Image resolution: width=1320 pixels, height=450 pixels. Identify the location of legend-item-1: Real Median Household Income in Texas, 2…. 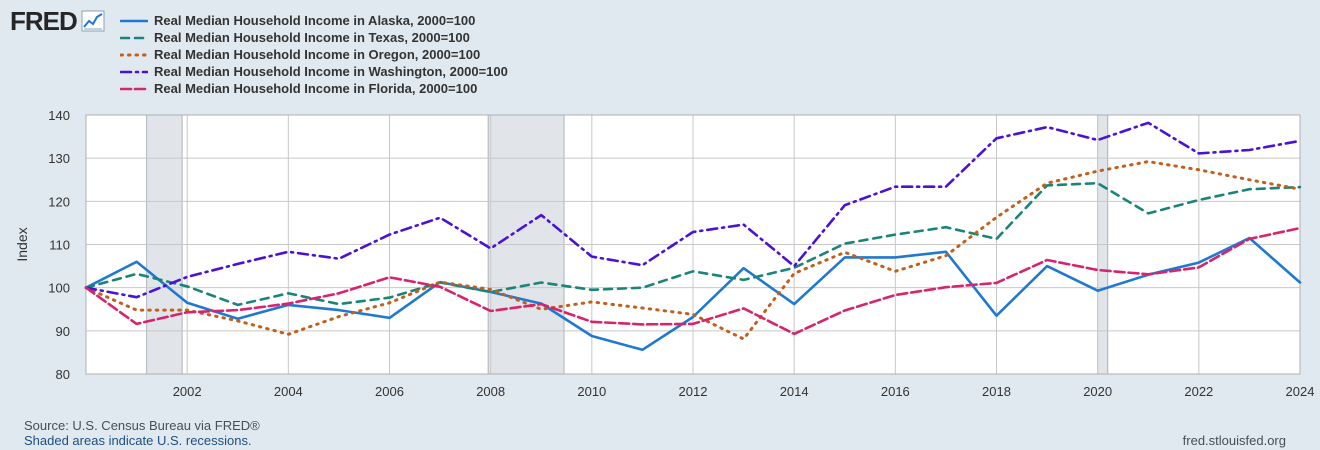
(314, 37).